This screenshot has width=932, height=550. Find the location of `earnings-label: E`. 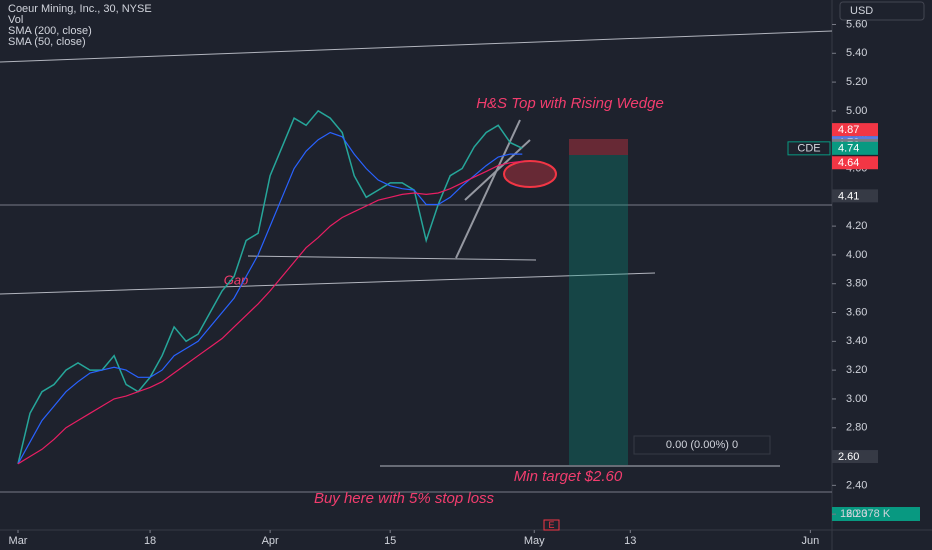

earnings-label: E is located at coordinates (551, 525).